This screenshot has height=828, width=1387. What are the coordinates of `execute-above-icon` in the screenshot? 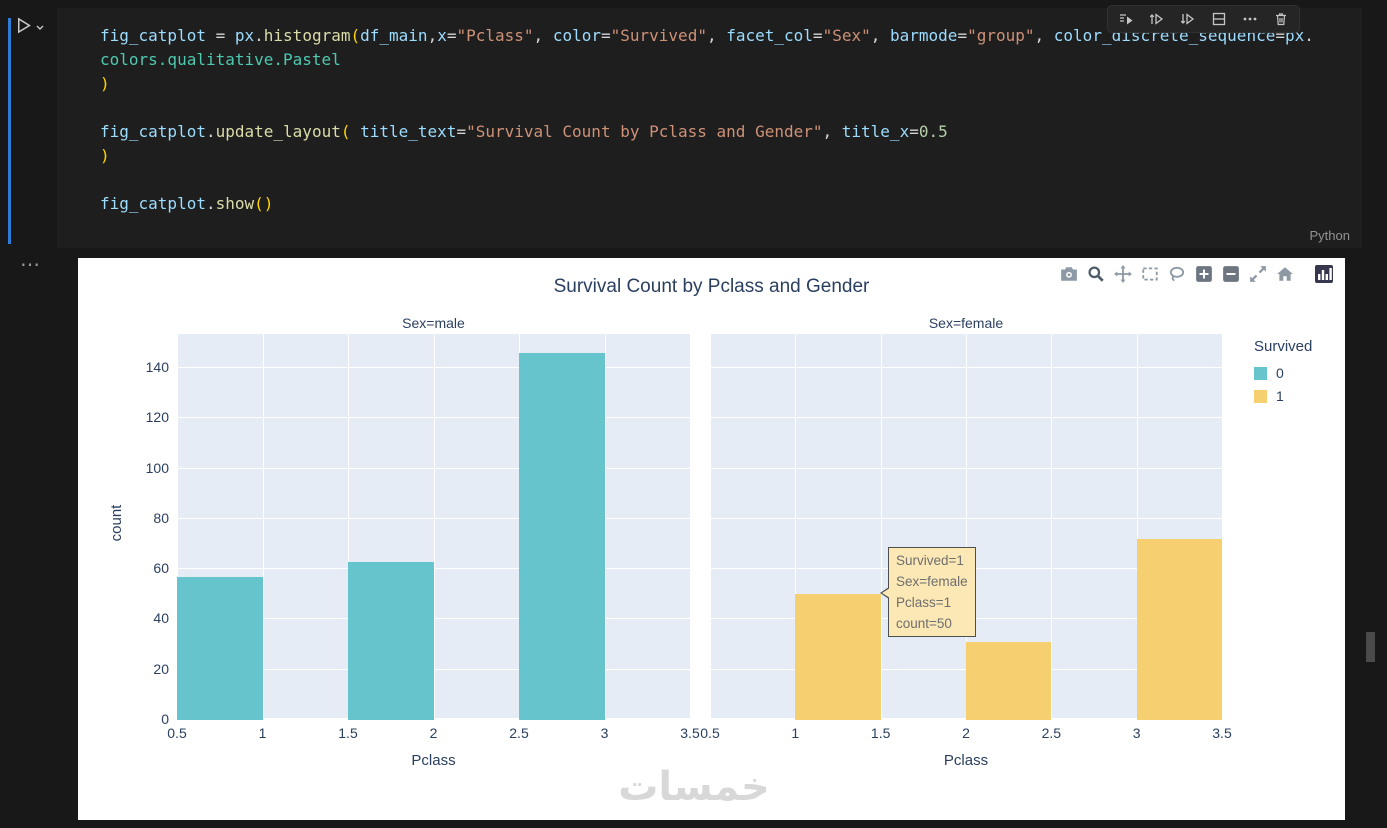 It's located at (1157, 19).